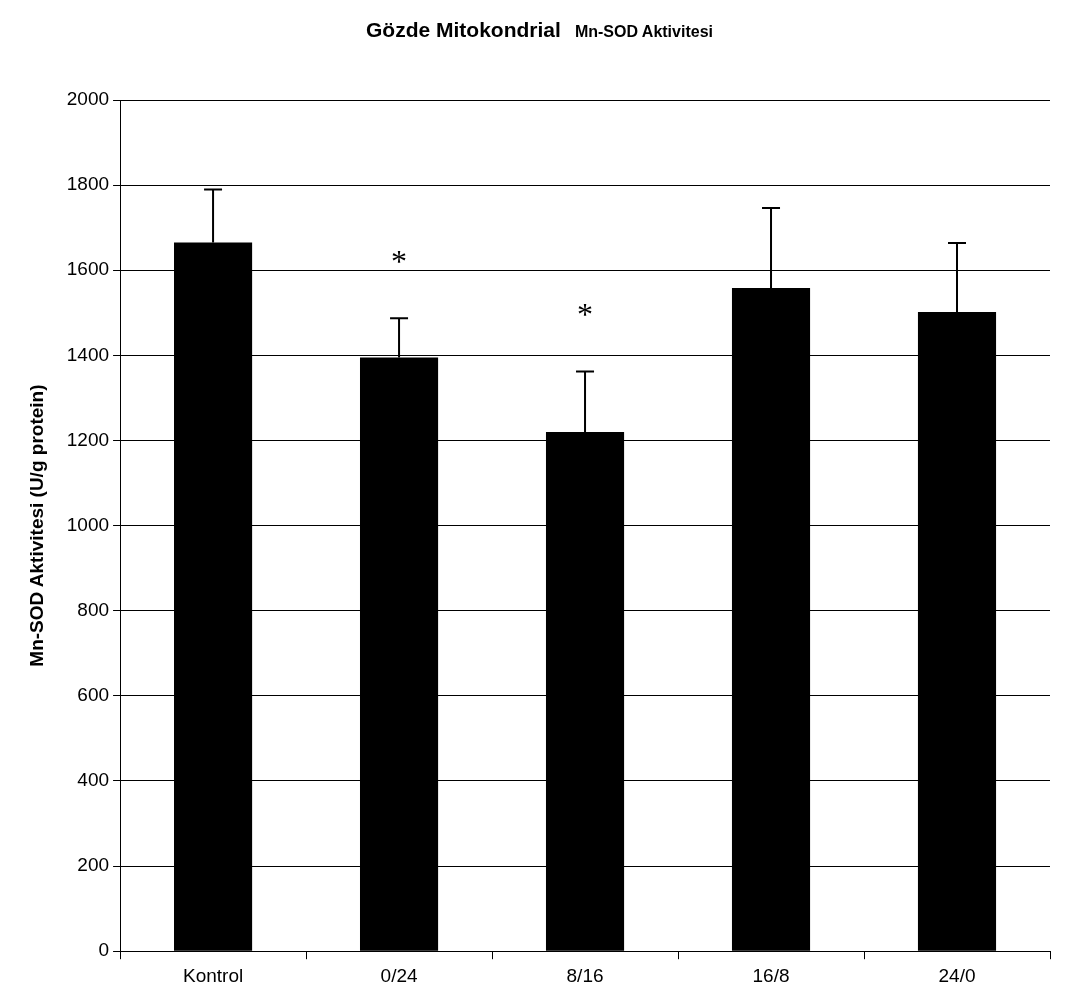 The width and height of the screenshot is (1079, 1006). Describe the element at coordinates (104, 950) in the screenshot. I see `y-tick-label: 0` at that location.